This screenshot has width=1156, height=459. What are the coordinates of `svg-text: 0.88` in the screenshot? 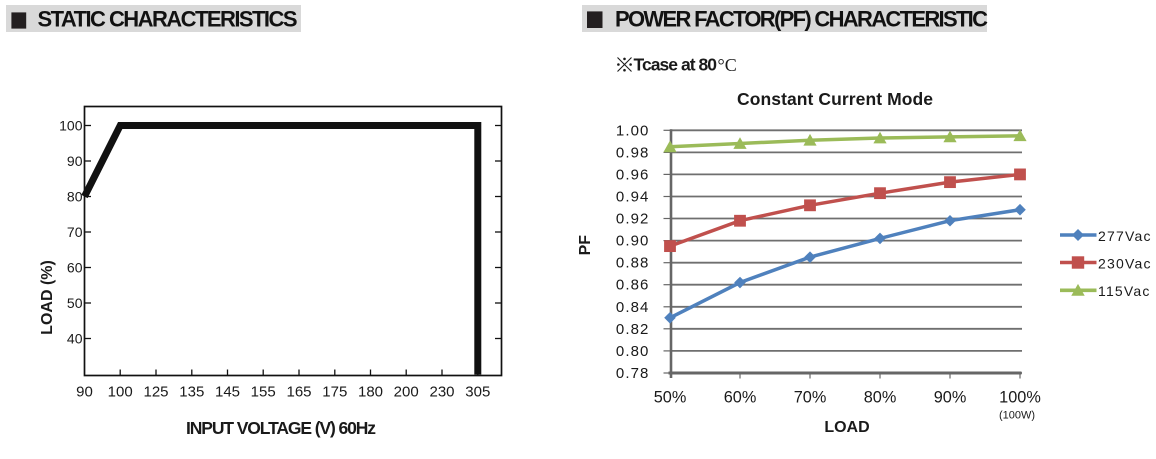 It's located at (633, 263).